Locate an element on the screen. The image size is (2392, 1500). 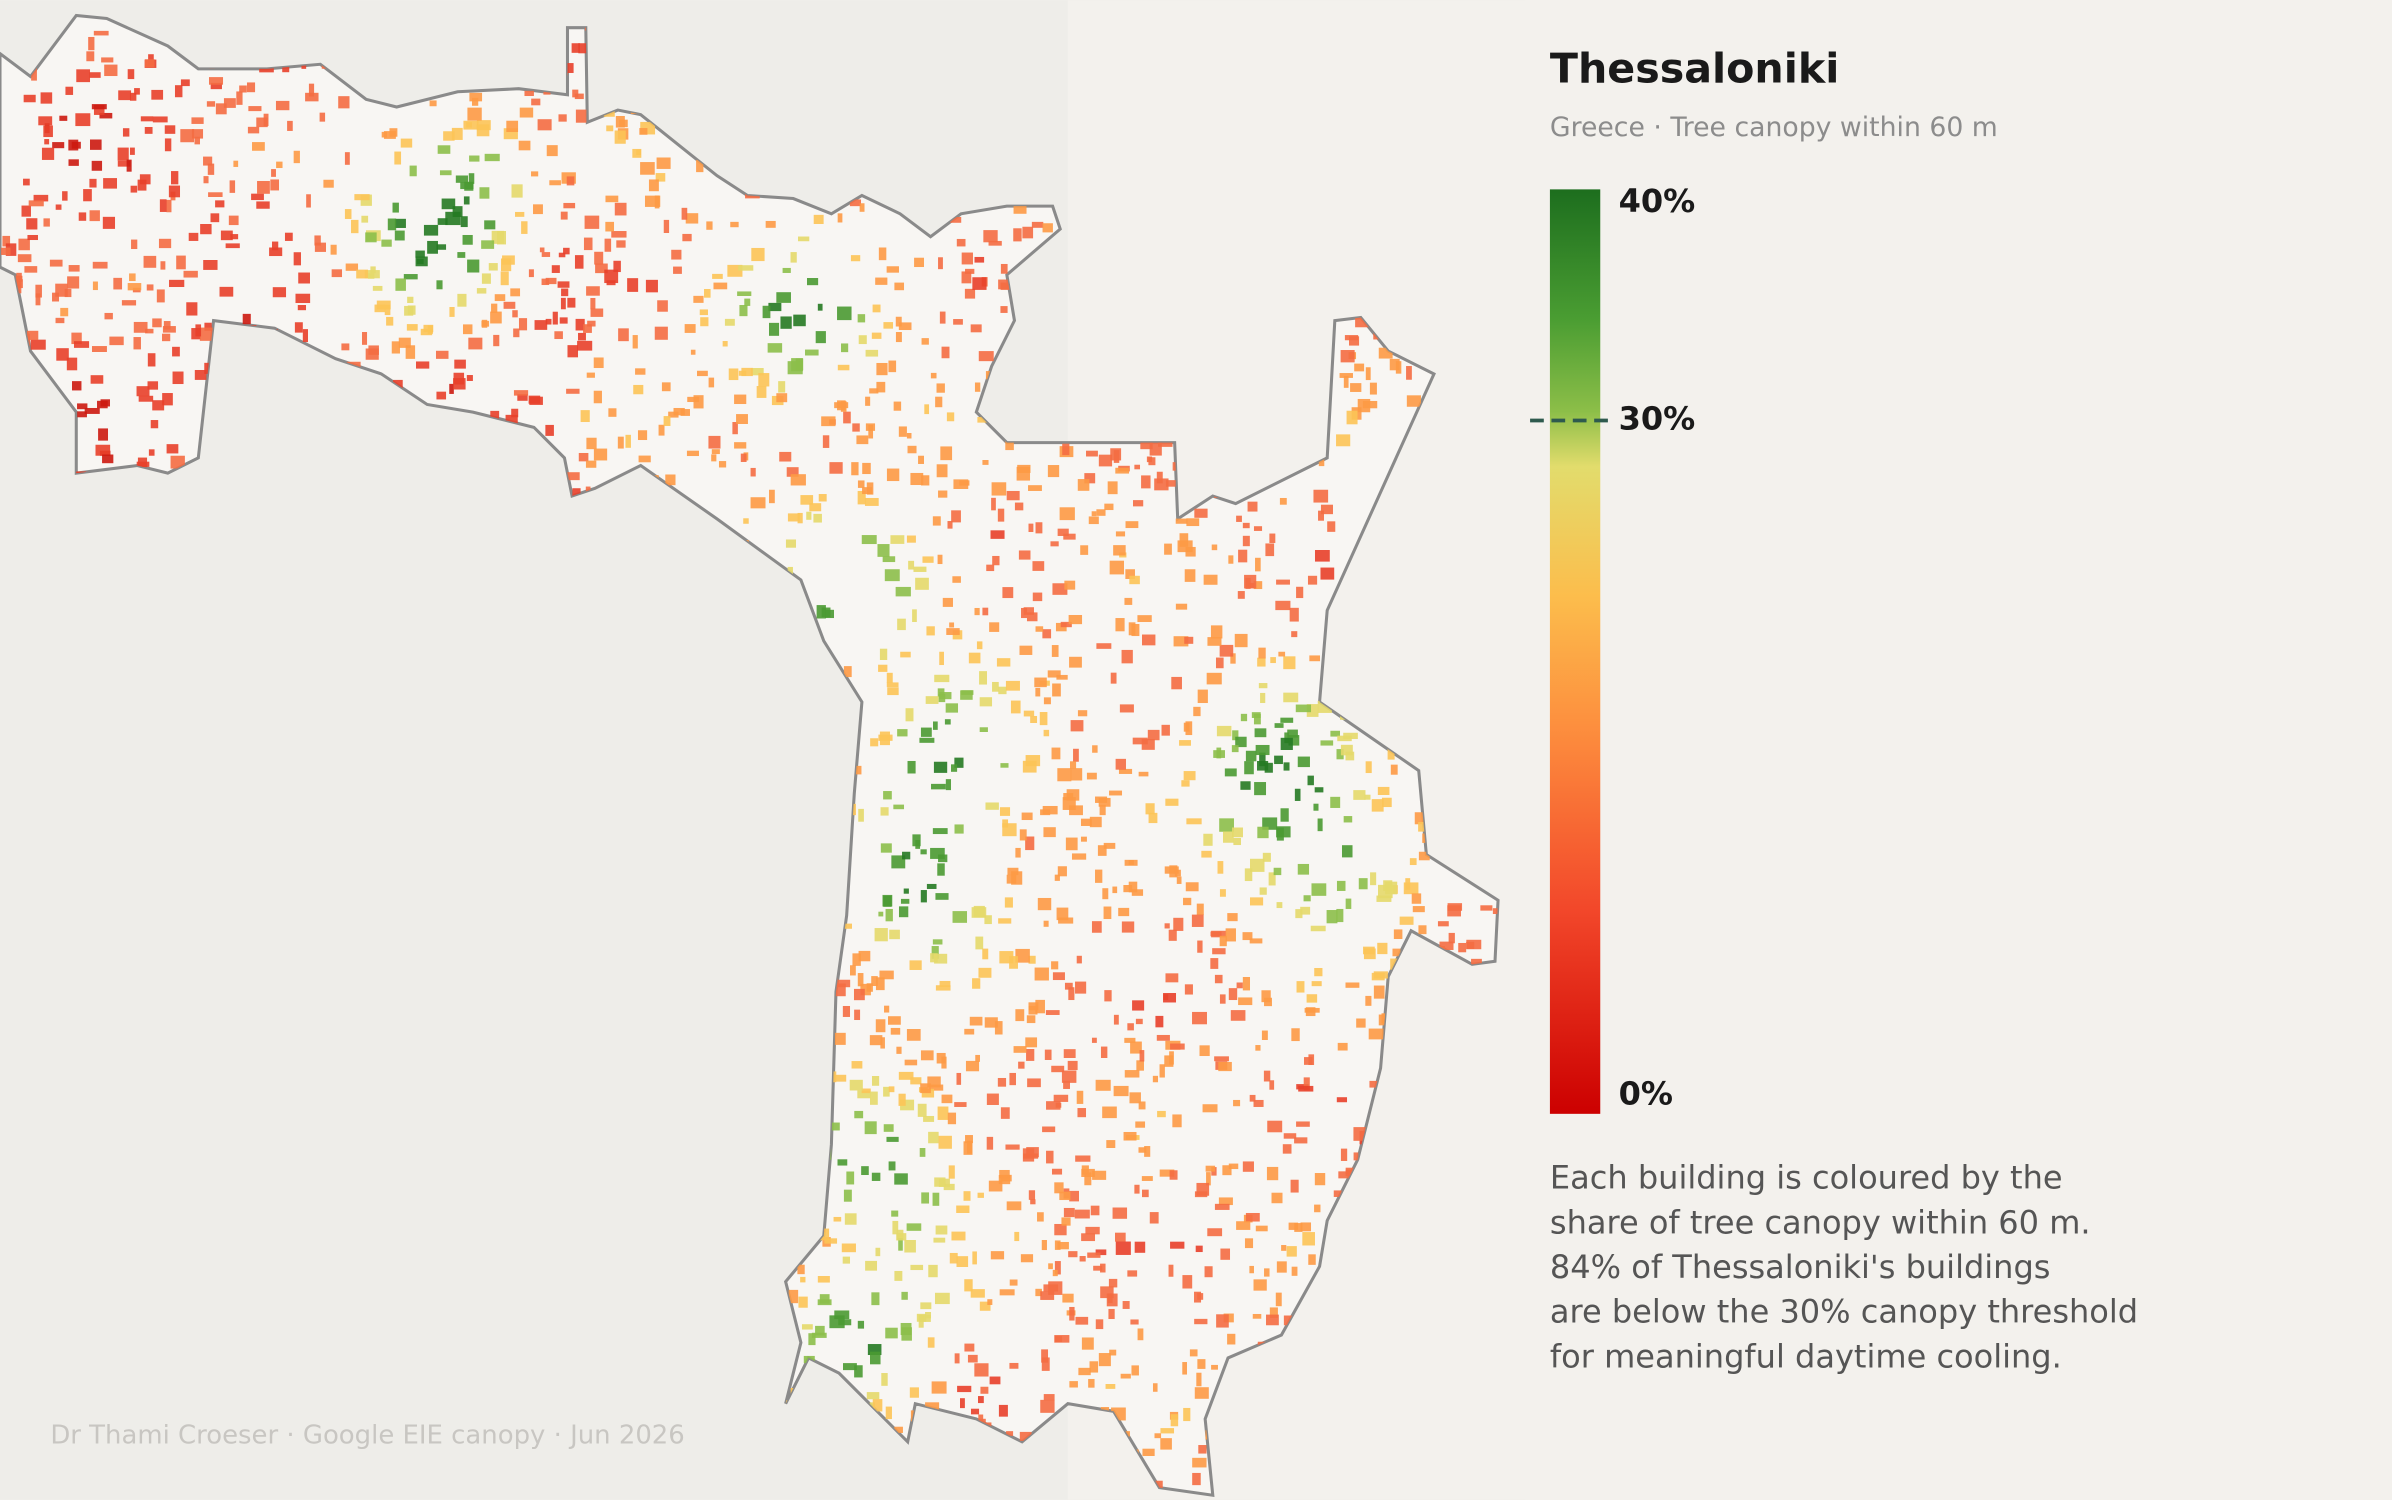
description-line: Each building is coloured by the is located at coordinates (1806, 1178).